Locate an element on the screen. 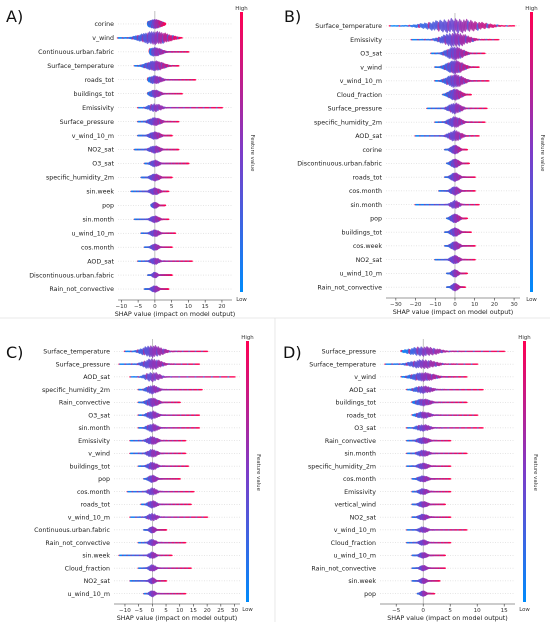 Image resolution: width=550 pixels, height=622 pixels. feature-label: Continuous.urban.fabric is located at coordinates (76, 52).